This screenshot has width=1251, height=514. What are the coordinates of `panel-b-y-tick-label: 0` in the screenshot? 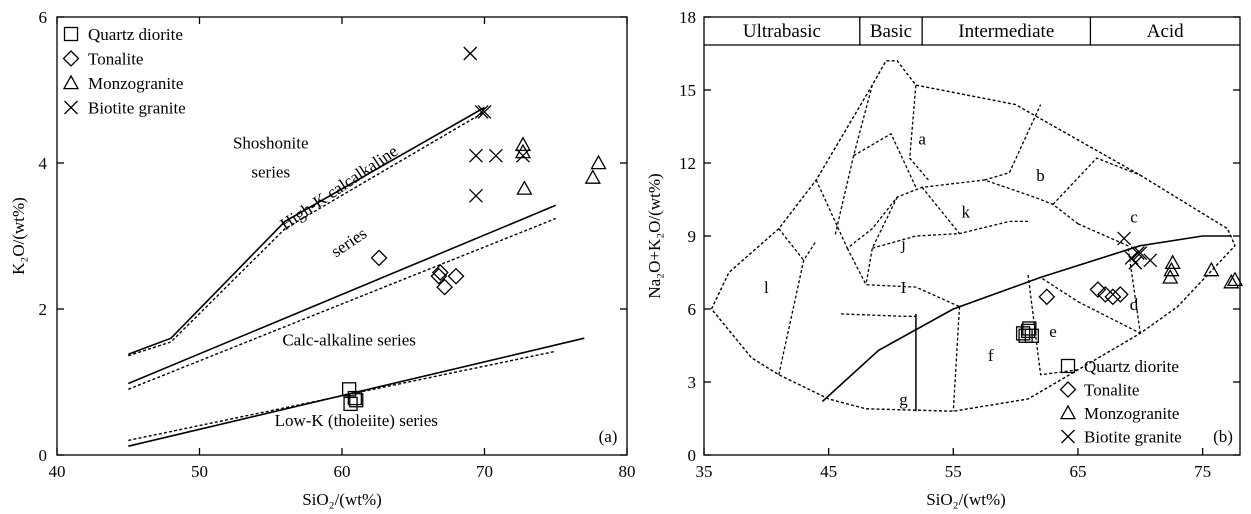 It's located at (692, 455).